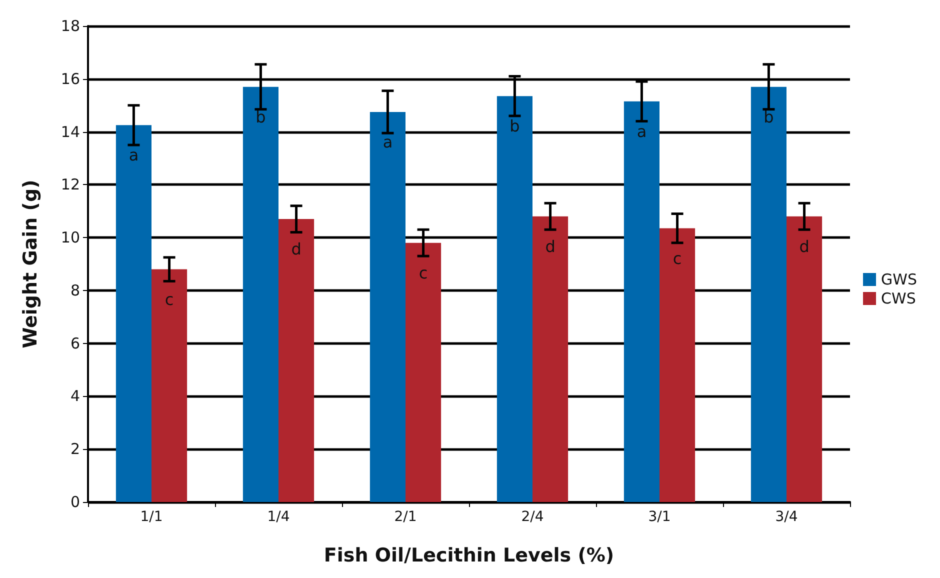  I want to click on y-axis-title: Weight Gain (g), so click(31, 264).